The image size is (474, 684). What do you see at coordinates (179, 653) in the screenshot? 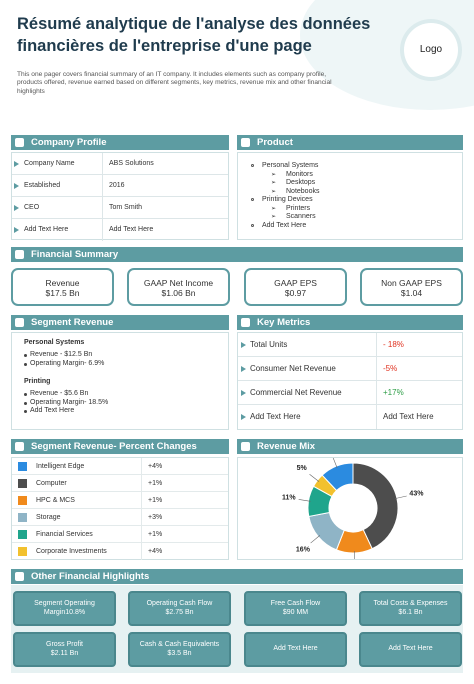
I see `card-value: $3.5 Bn` at bounding box center [179, 653].